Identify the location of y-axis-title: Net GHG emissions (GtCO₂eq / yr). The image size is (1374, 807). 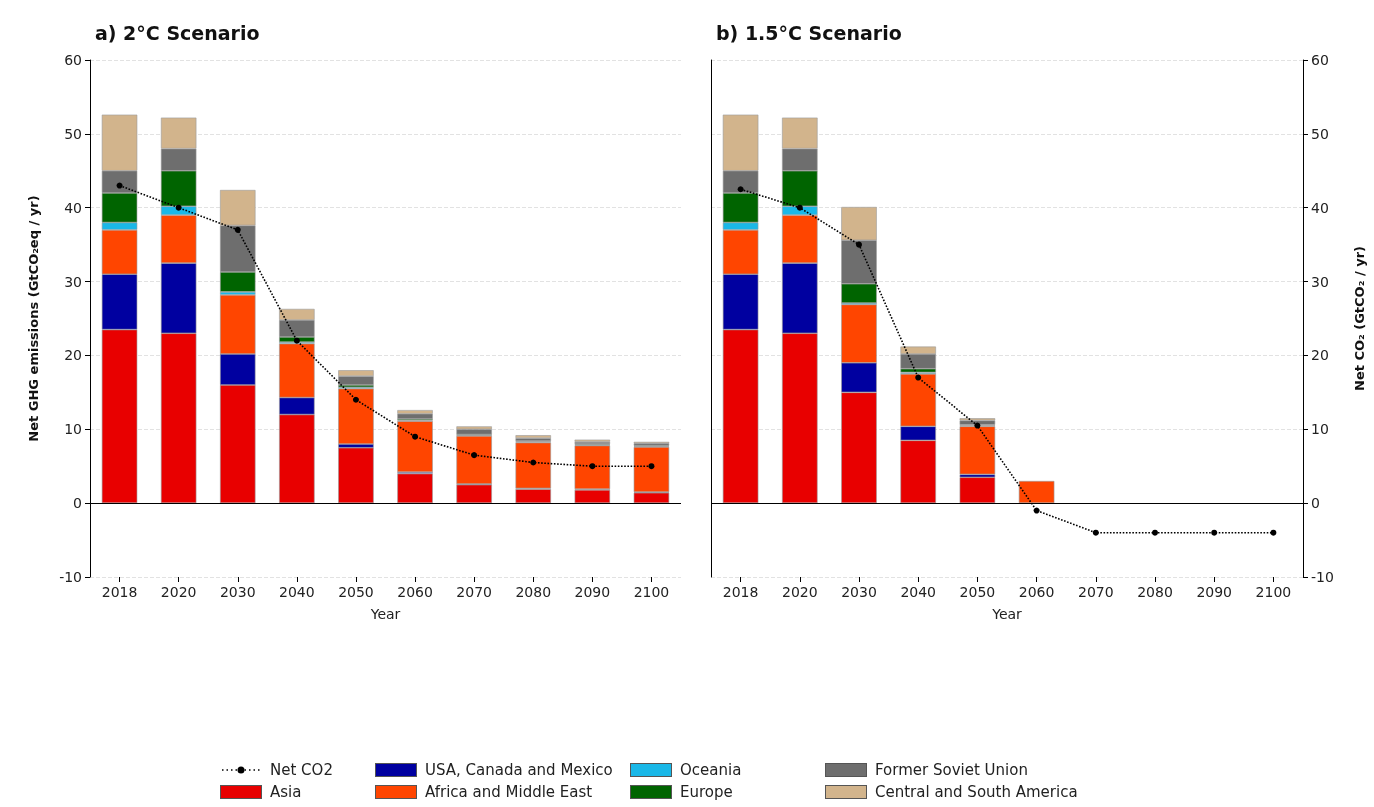
(33, 318).